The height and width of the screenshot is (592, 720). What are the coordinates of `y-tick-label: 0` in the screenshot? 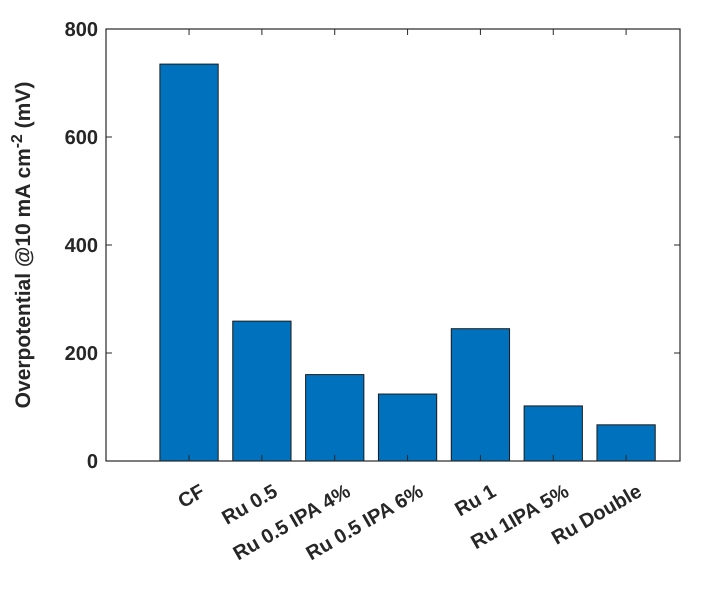 It's located at (92, 462).